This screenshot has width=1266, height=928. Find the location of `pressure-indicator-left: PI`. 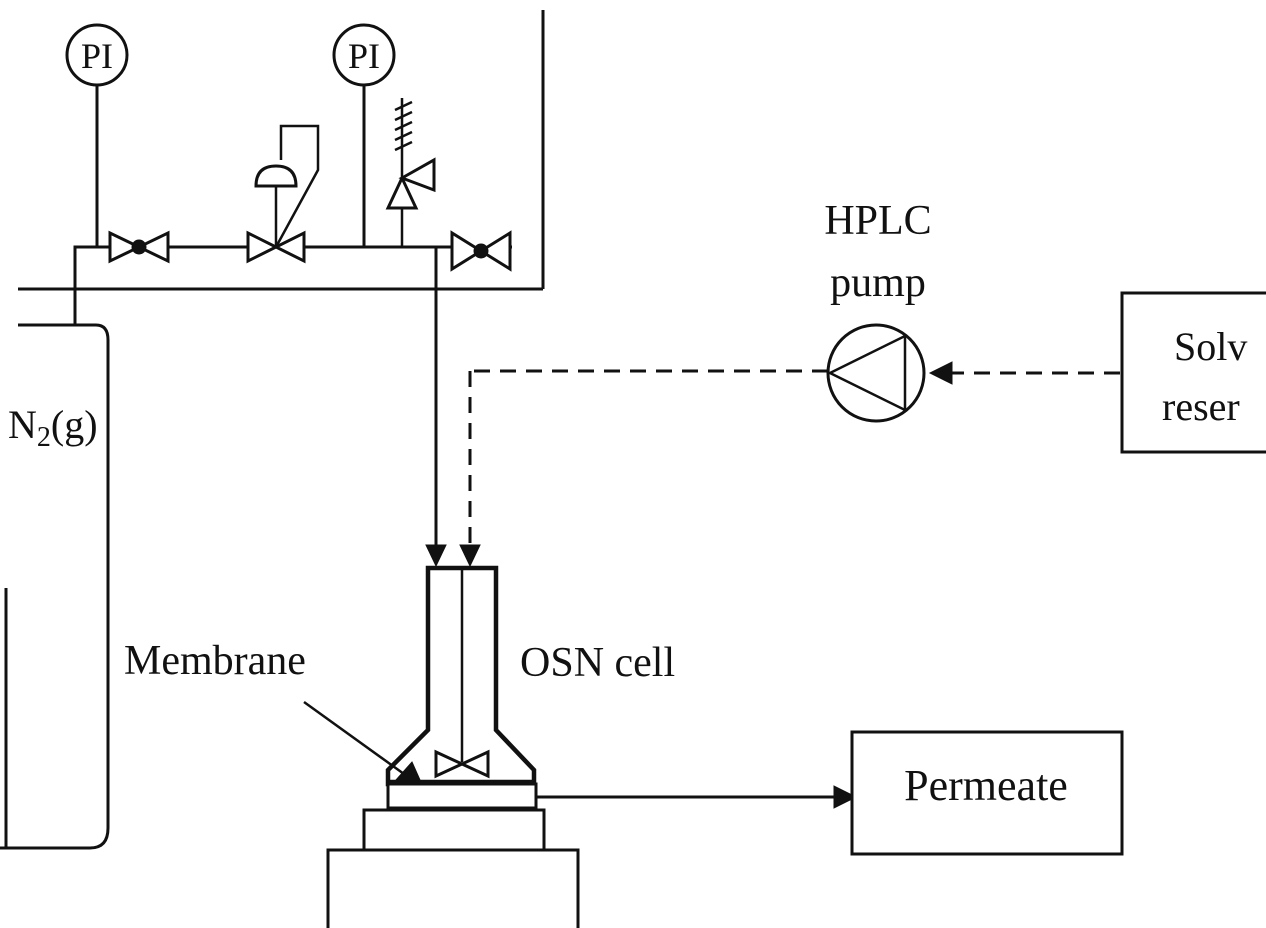

pressure-indicator-left: PI is located at coordinates (97, 135).